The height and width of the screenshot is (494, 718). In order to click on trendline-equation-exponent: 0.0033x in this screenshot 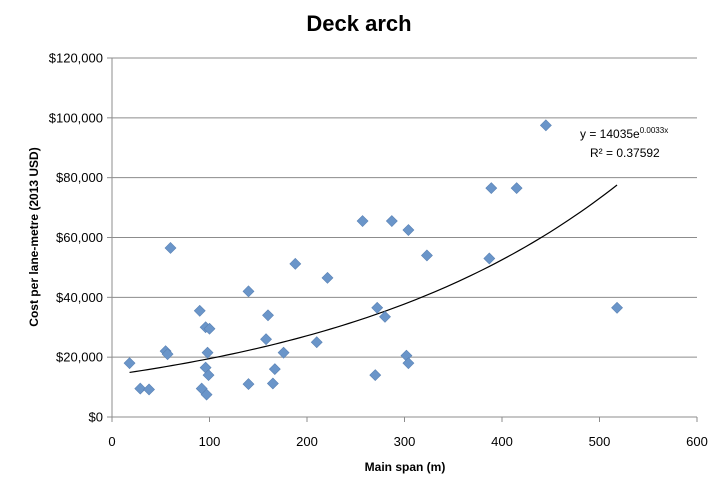, I will do `click(654, 130)`.